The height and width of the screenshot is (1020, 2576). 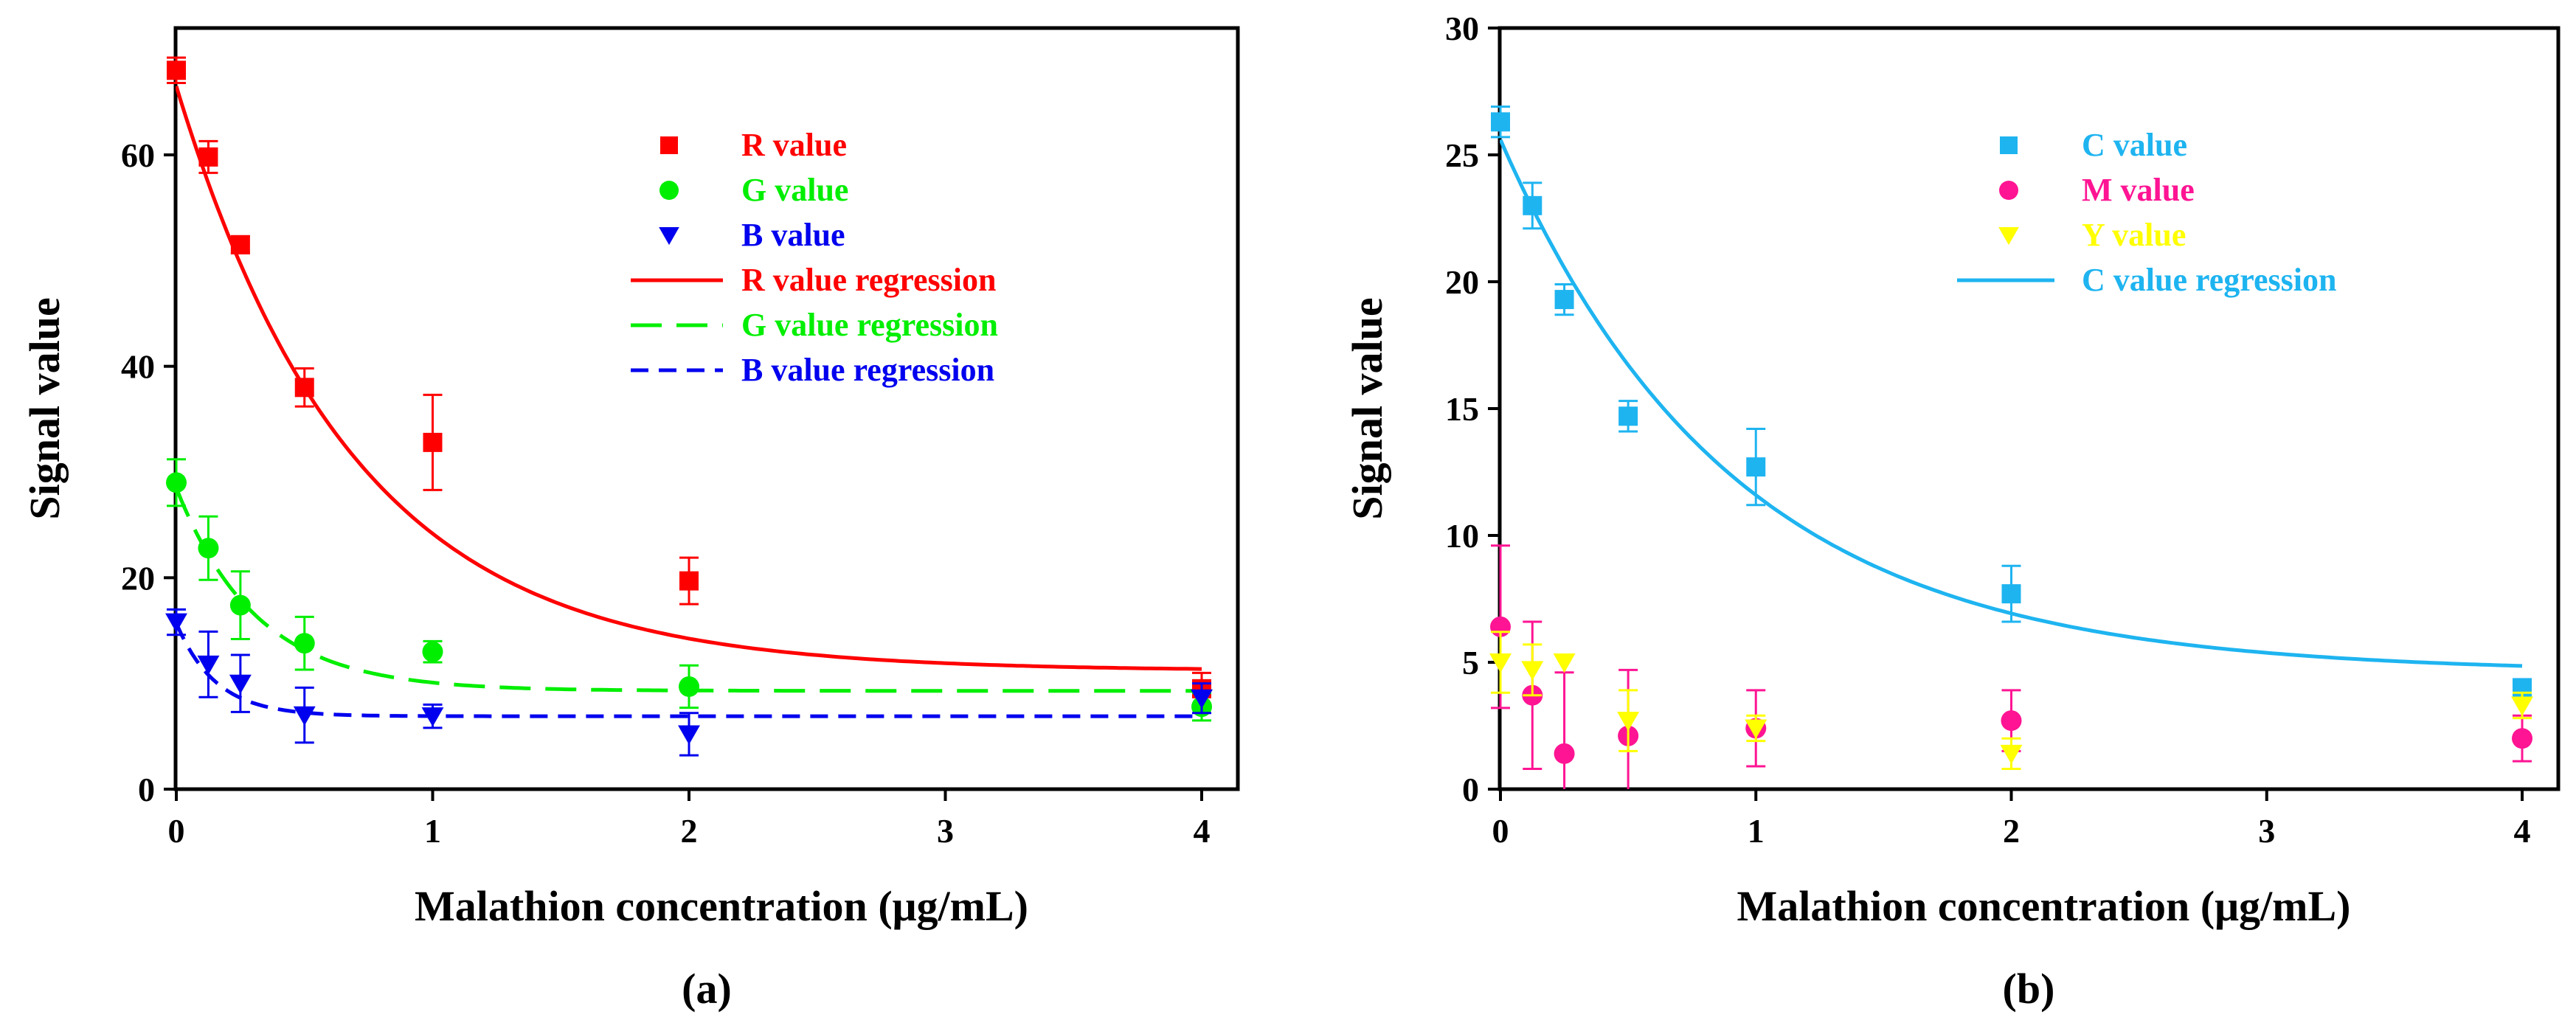 I want to click on legend-label: R value regression, so click(x=869, y=280).